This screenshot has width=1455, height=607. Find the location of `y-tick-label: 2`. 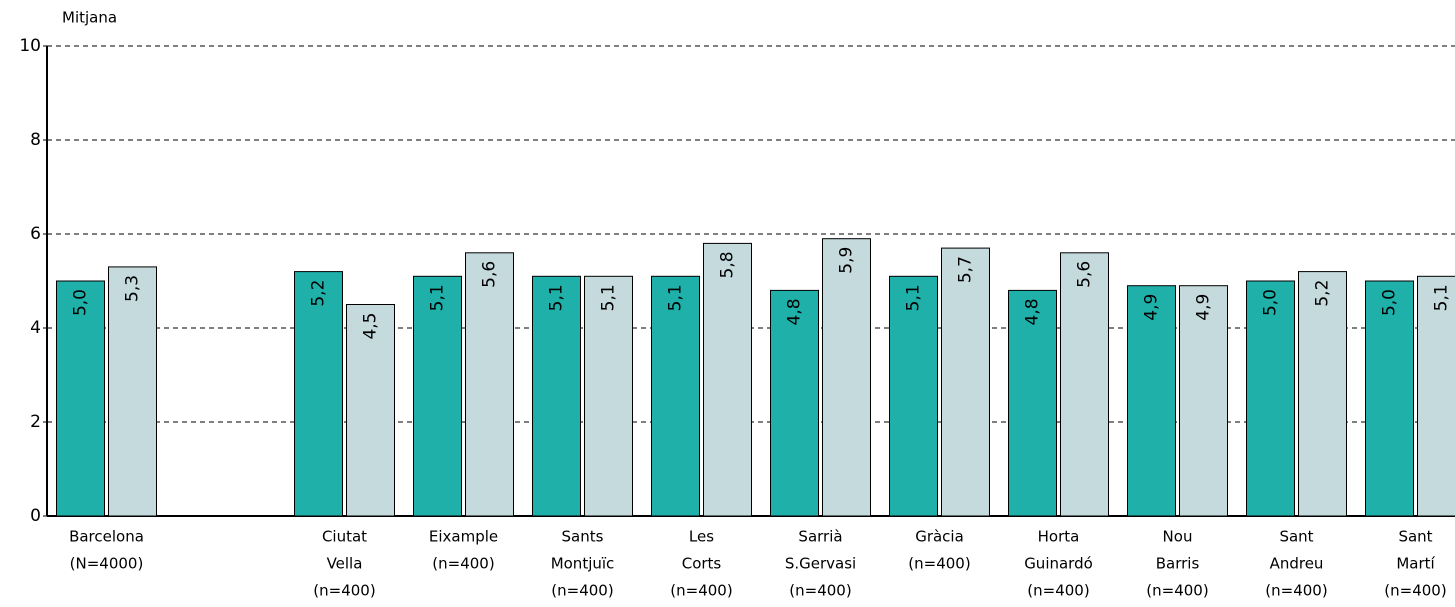

y-tick-label: 2 is located at coordinates (35, 422).